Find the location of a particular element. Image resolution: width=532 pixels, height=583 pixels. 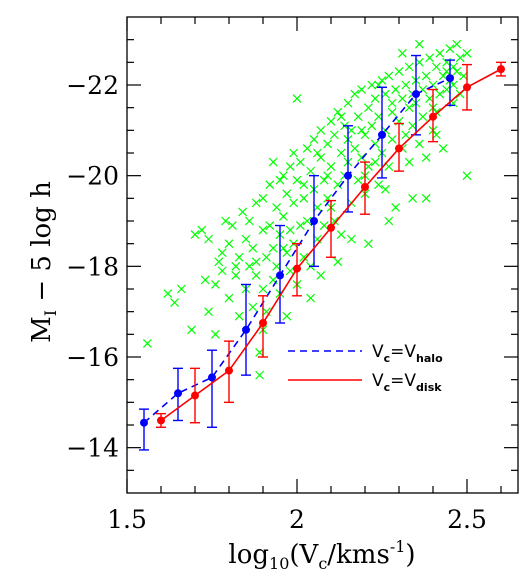

x-tick-label: 2.5 is located at coordinates (467, 519).